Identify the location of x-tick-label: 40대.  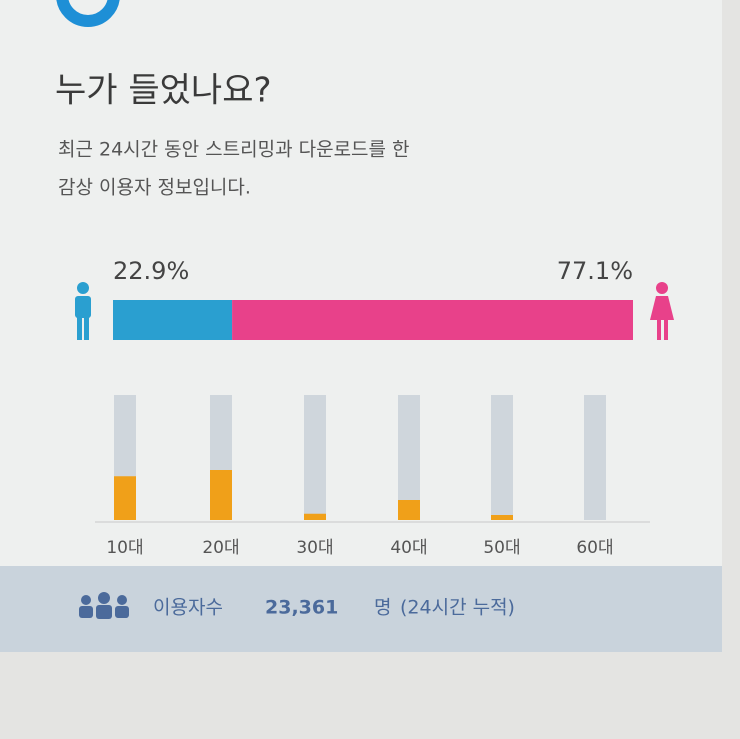
(408, 548).